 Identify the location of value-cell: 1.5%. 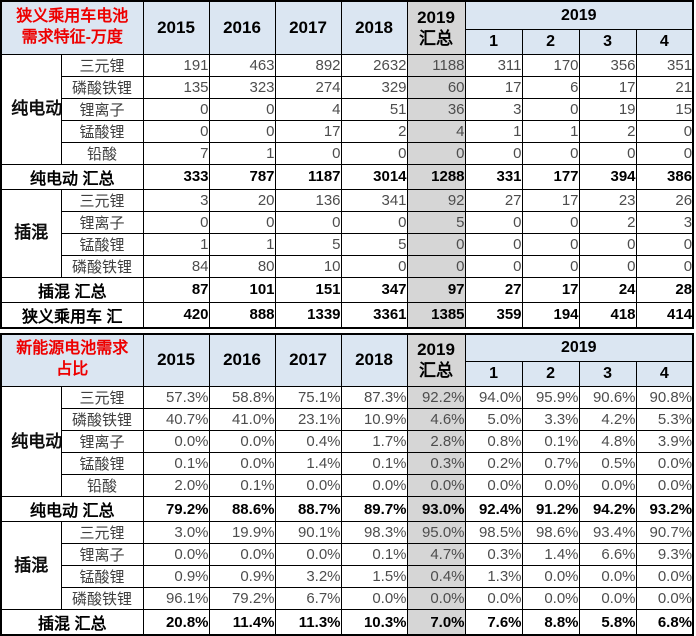
(374, 577).